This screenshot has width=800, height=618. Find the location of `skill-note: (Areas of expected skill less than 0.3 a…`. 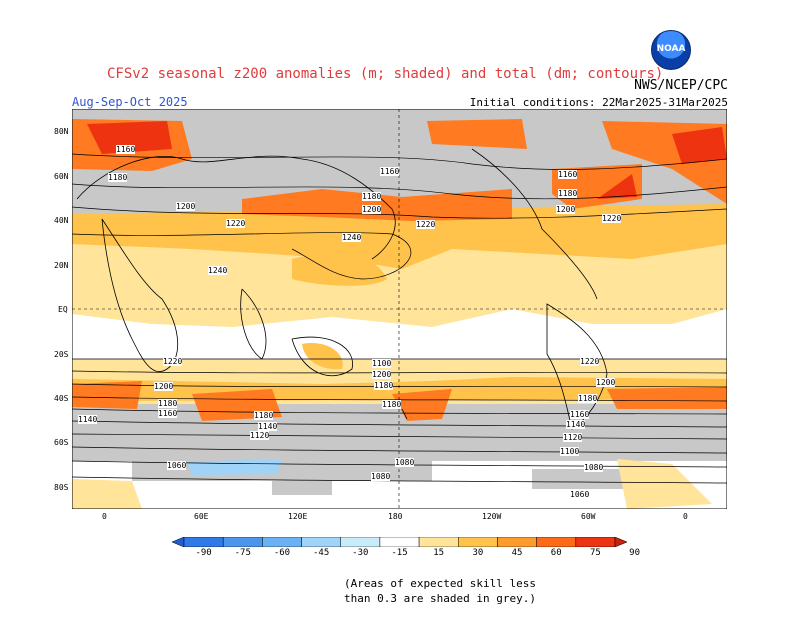

skill-note: (Areas of expected skill less than 0.3 a… is located at coordinates (440, 591).